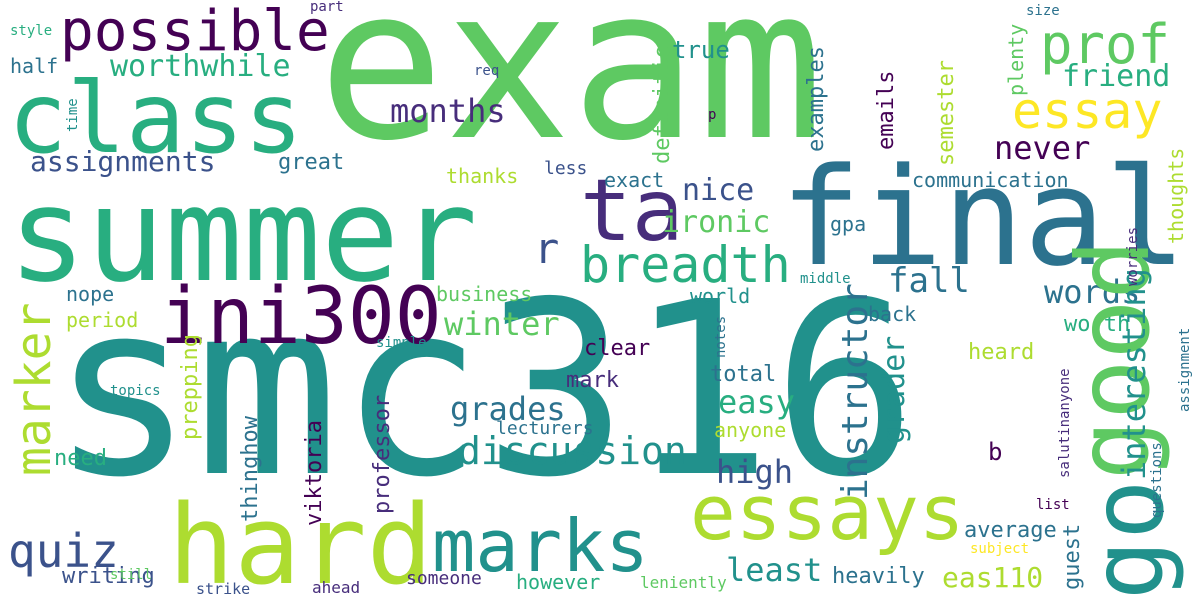 The height and width of the screenshot is (600, 1200). I want to click on word-easy: easy, so click(757, 402).